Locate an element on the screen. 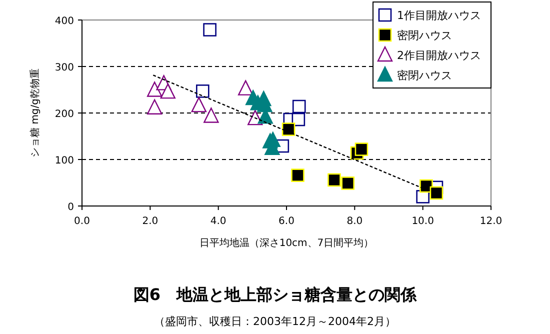  y-tick-label: 100 is located at coordinates (64, 161).